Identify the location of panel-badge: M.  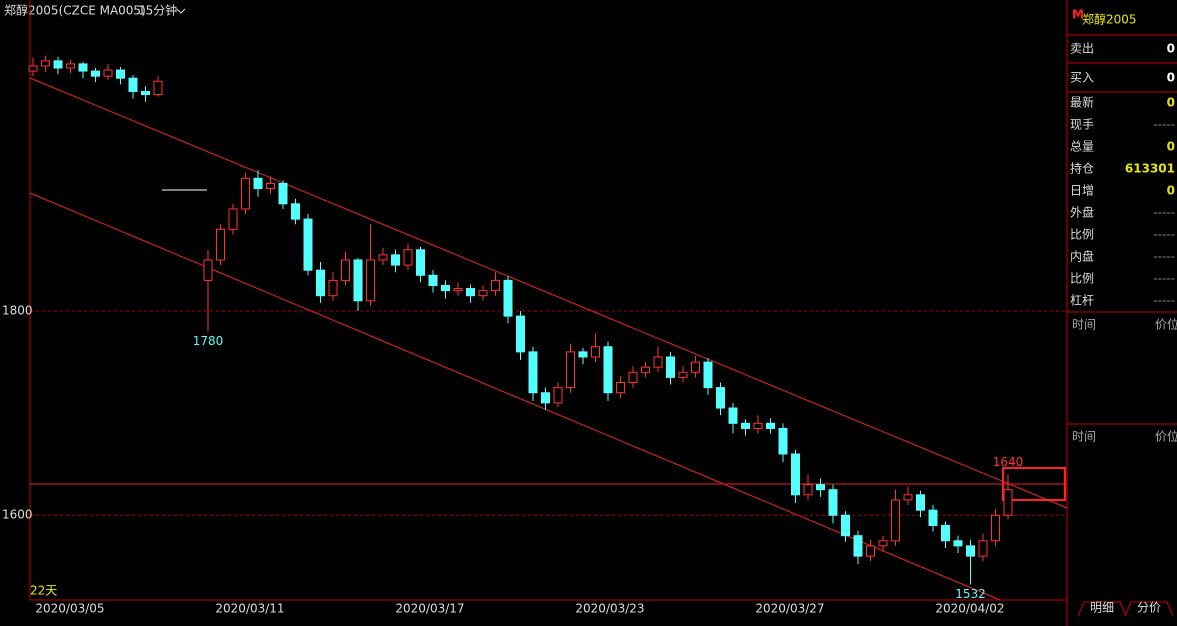
(1078, 15).